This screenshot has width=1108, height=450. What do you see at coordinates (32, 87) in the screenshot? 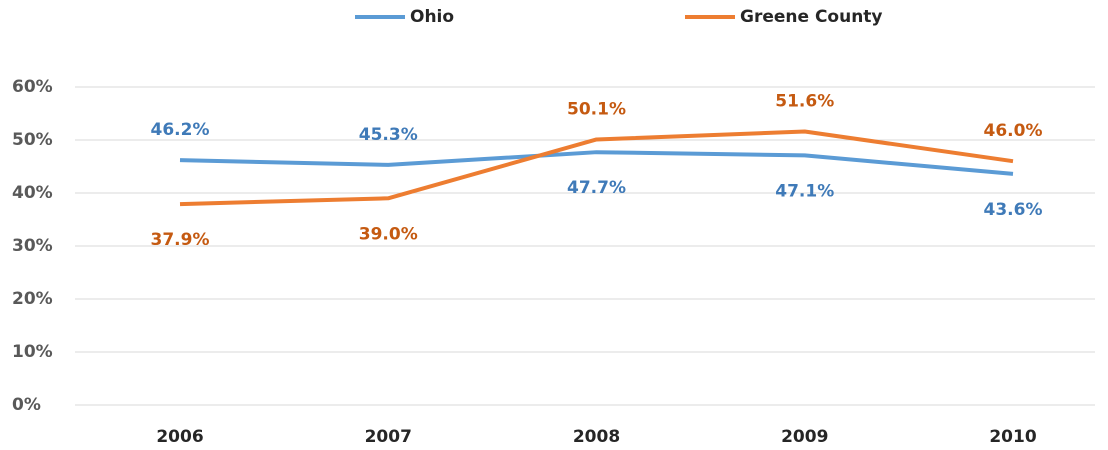
I see `y-tick-label: 60%` at bounding box center [32, 87].